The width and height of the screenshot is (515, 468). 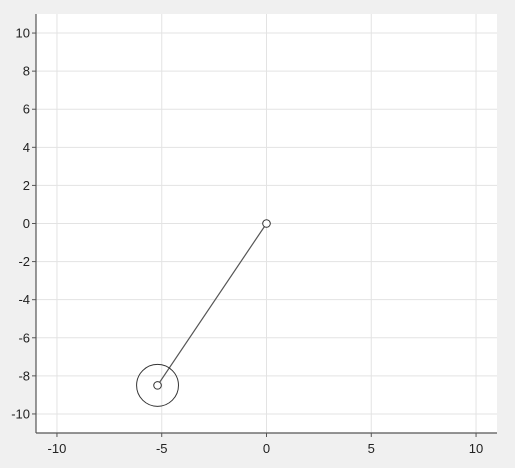 What do you see at coordinates (476, 448) in the screenshot?
I see `x-tick-label: 10` at bounding box center [476, 448].